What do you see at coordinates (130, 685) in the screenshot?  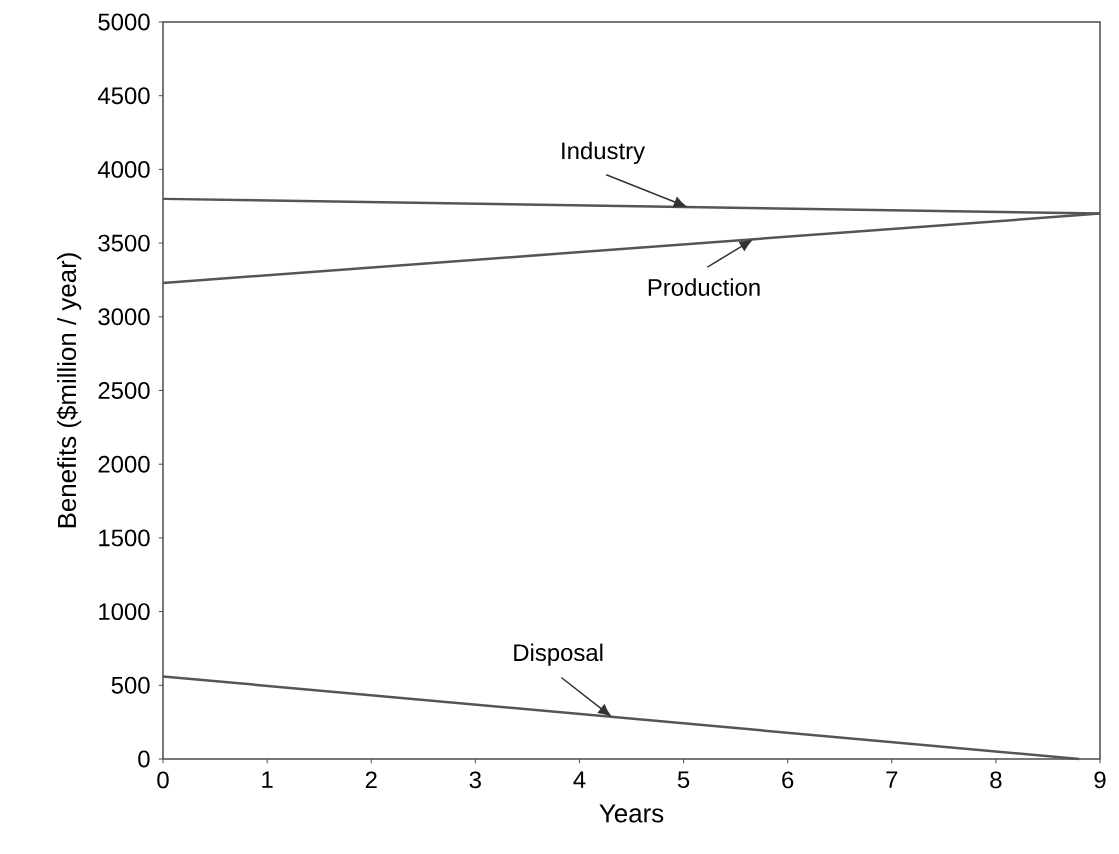 I see `y-tick-label: 500` at bounding box center [130, 685].